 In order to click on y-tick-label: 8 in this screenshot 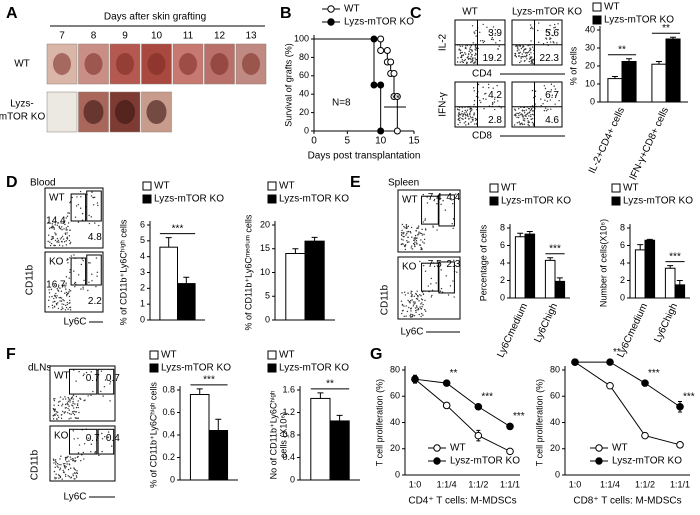, I will do `click(622, 227)`.